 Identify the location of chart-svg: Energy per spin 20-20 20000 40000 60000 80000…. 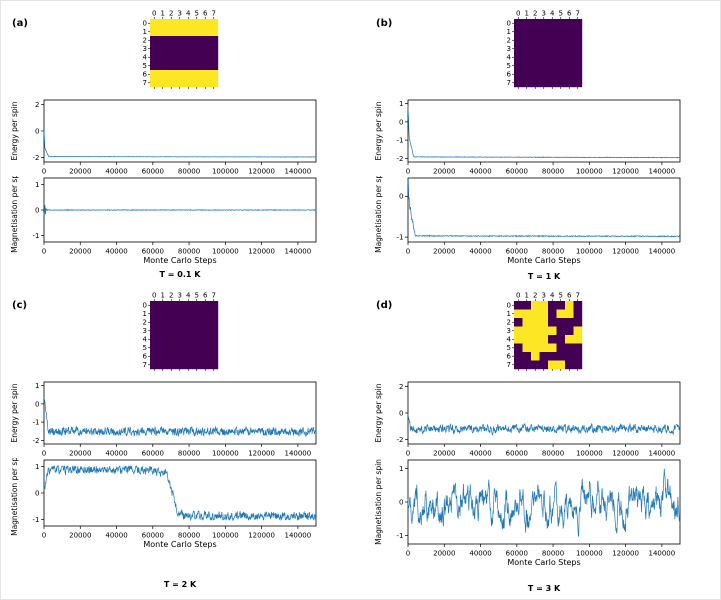
(527, 419).